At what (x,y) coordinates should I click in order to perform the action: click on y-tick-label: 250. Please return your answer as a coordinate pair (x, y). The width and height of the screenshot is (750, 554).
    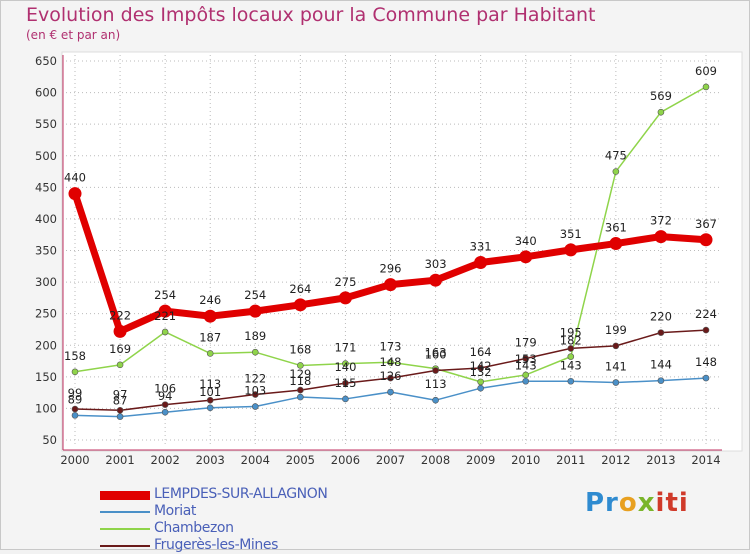
    Looking at the image, I should click on (46, 314).